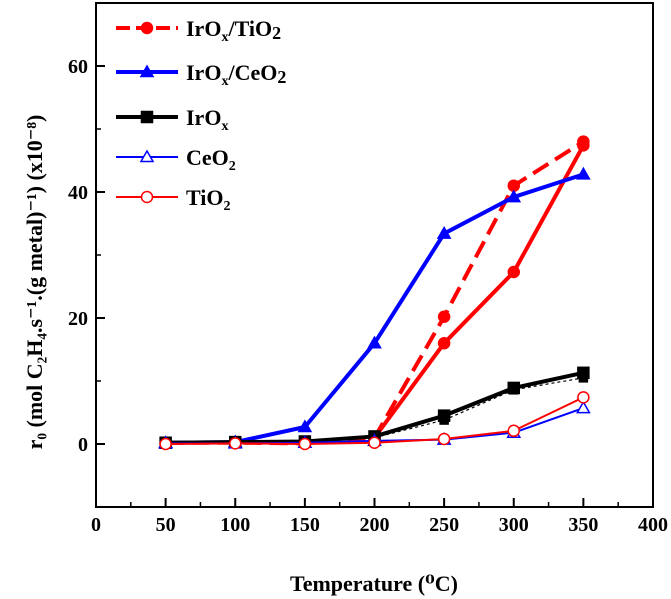 The image size is (671, 599). What do you see at coordinates (83, 445) in the screenshot?
I see `y-tick-label: 0` at bounding box center [83, 445].